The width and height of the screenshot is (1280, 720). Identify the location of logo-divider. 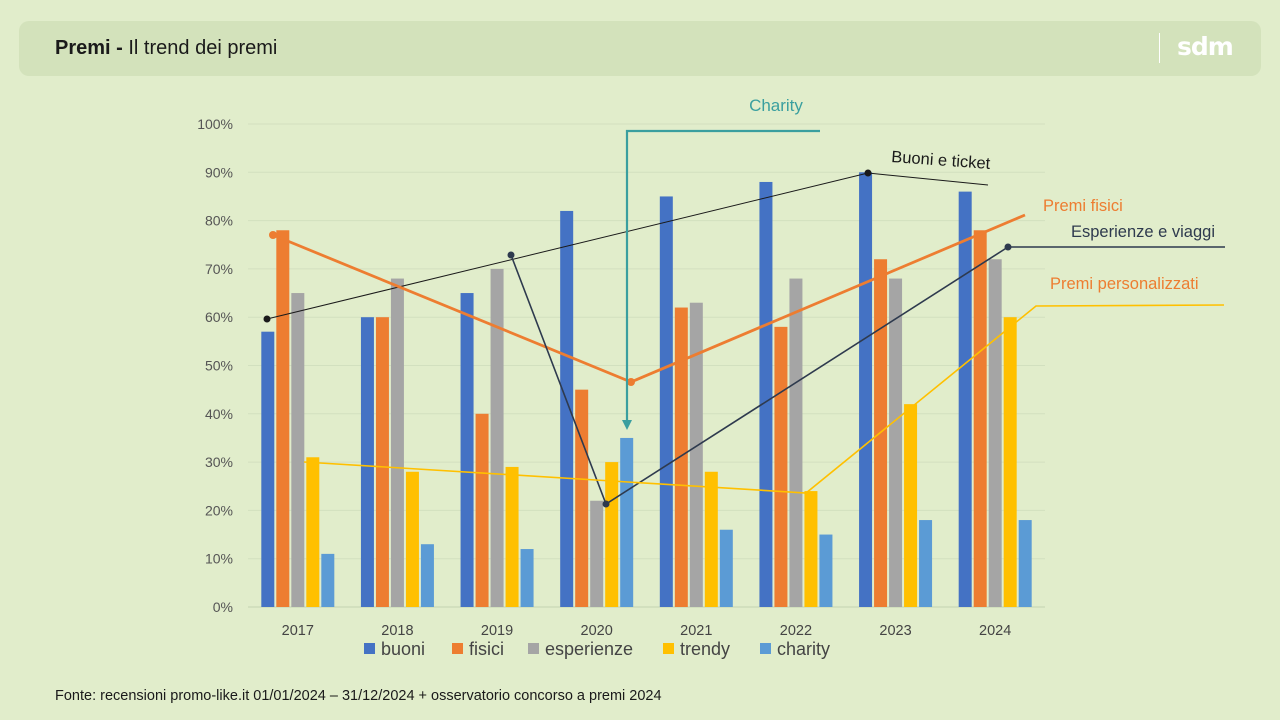
(1159, 48).